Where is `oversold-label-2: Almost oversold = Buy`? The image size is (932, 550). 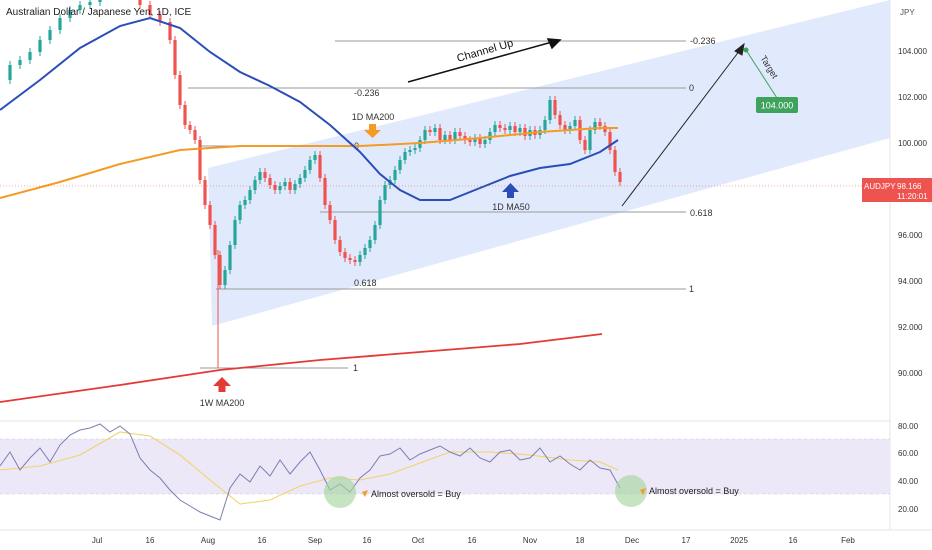
oversold-label-2: Almost oversold = Buy is located at coordinates (694, 491).